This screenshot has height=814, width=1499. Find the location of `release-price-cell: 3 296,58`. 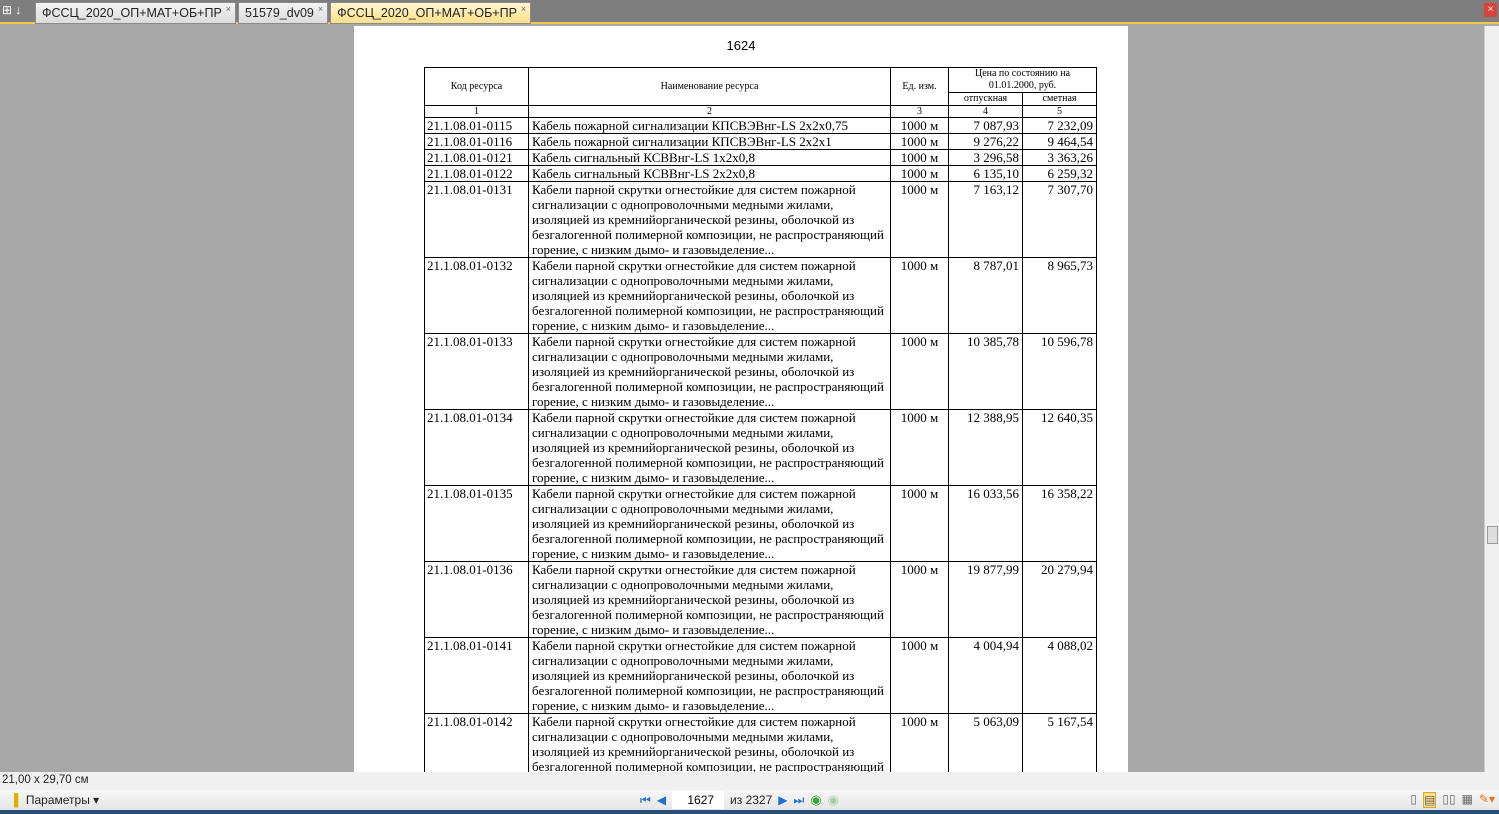

release-price-cell: 3 296,58 is located at coordinates (985, 157).